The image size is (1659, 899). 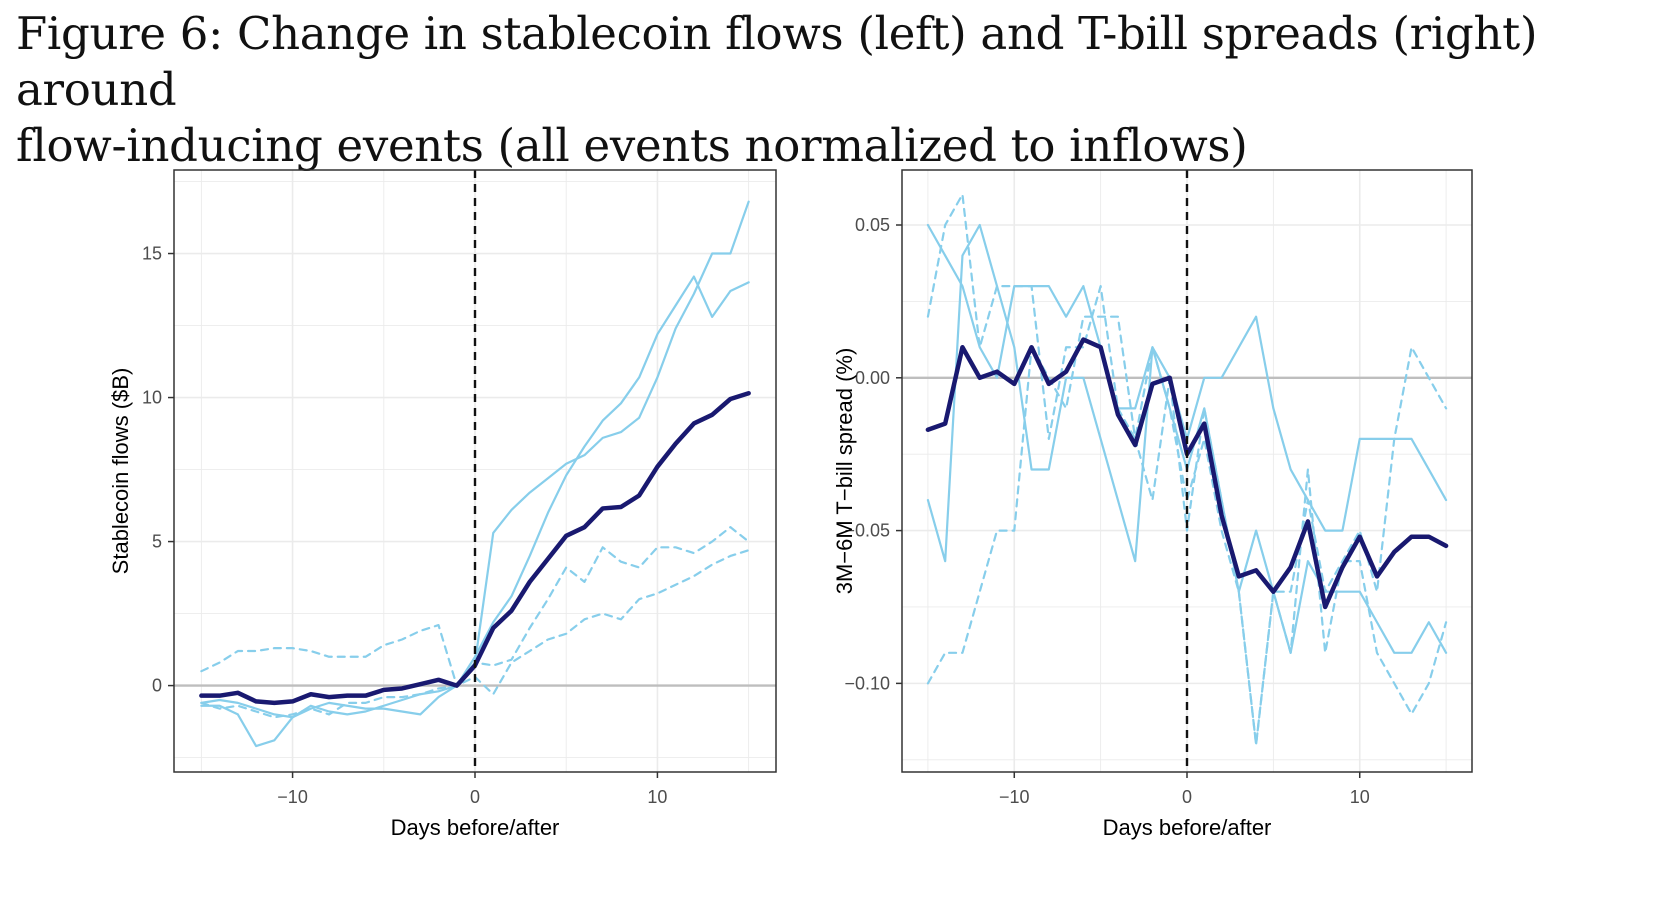 I want to click on y-axis-title: Stablecoin flows ($B), so click(x=120, y=471).